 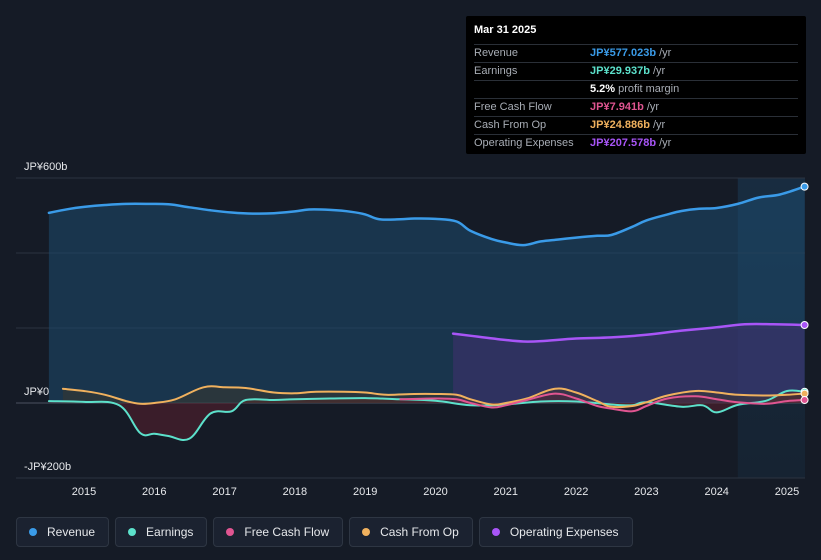 I want to click on tooltip-row: Revenue JP¥577.023b/yr, so click(x=636, y=53).